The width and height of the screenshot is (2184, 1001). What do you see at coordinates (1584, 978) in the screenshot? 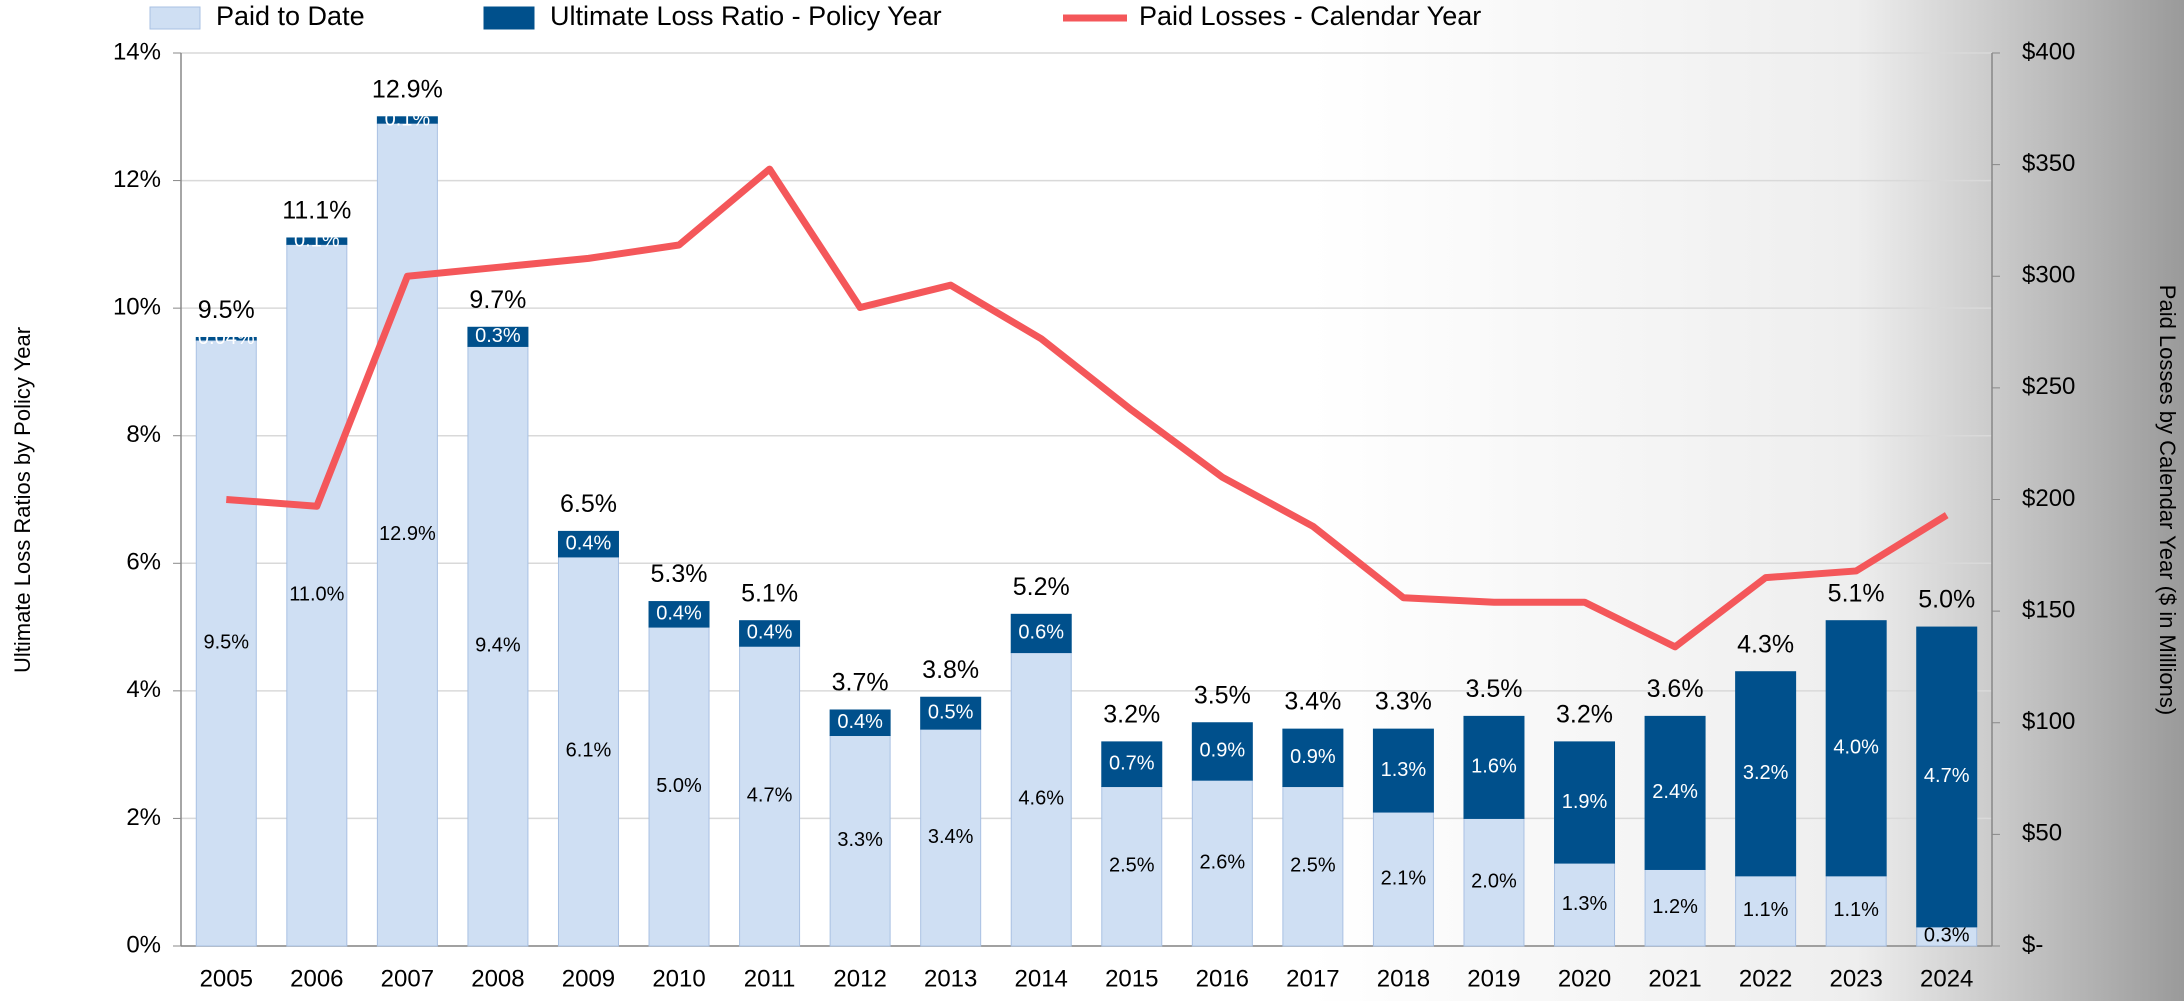
I see `x-tick-label: 2020` at bounding box center [1584, 978].